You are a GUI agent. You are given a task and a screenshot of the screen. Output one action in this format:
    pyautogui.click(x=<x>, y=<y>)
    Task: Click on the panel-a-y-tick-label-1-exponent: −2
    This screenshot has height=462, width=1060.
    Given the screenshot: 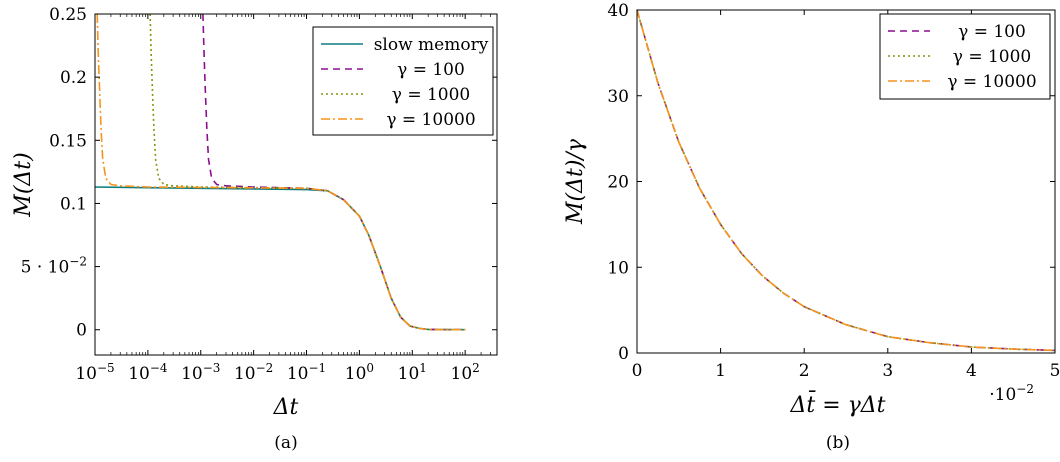 What is the action you would take?
    pyautogui.click(x=78, y=262)
    